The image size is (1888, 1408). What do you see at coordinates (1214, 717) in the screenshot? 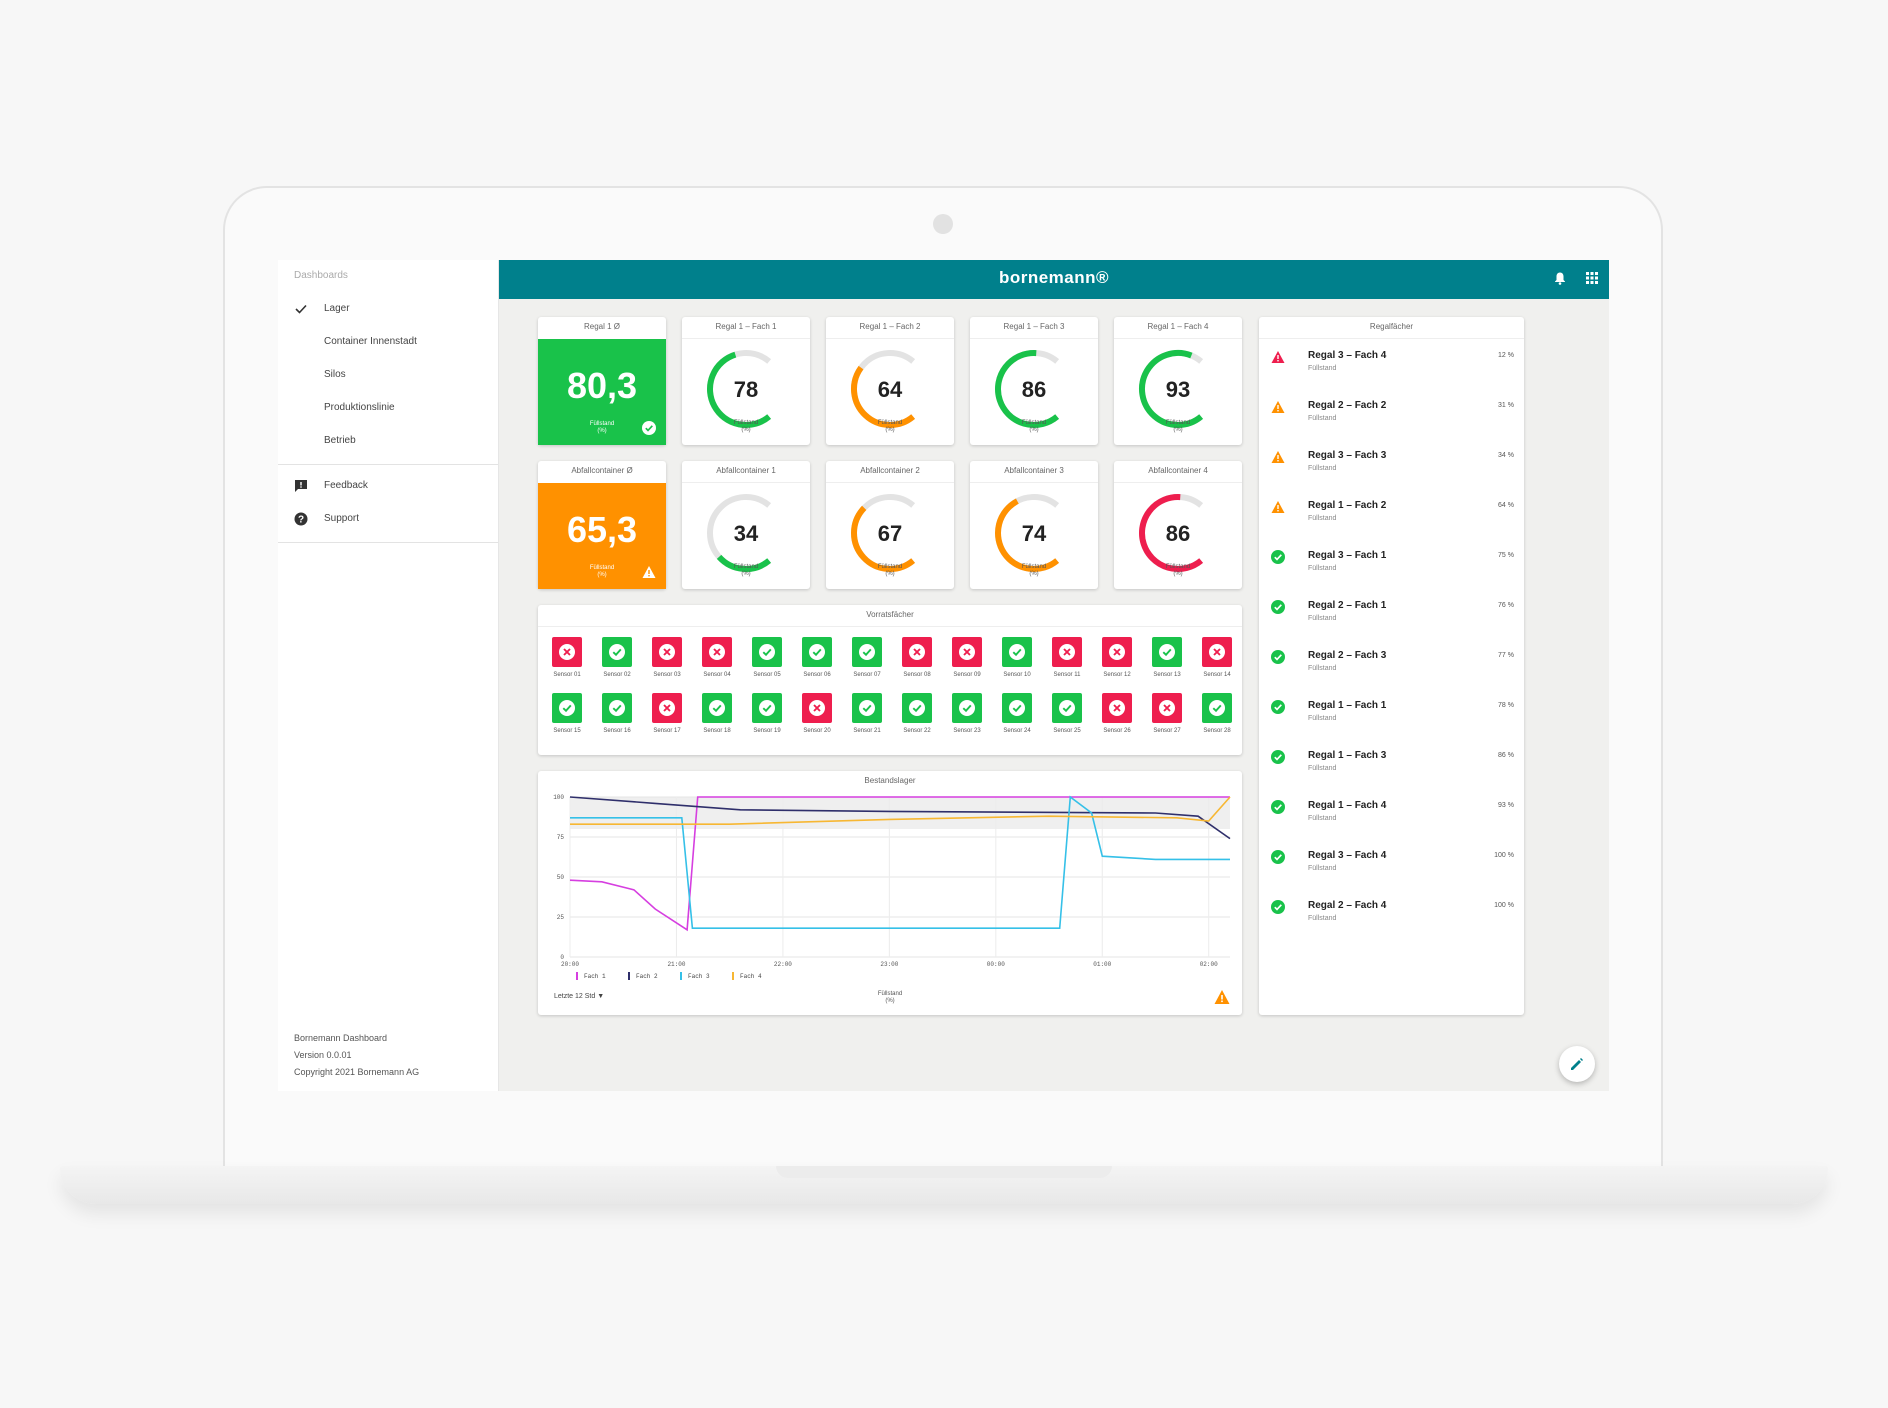
I see `sensor-tile: Sensor 28` at bounding box center [1214, 717].